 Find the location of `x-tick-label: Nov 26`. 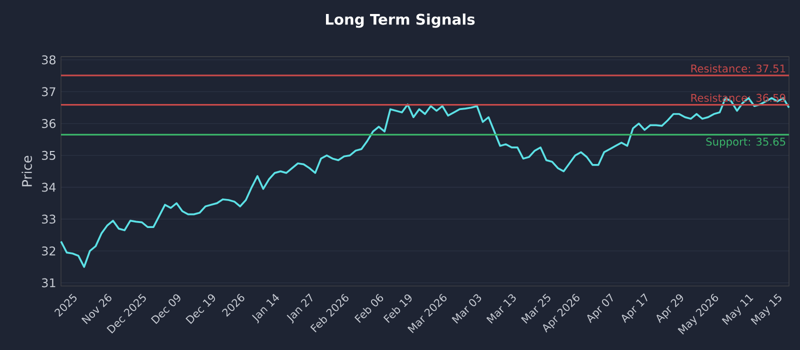

x-tick-label: Nov 26 is located at coordinates (96, 309).